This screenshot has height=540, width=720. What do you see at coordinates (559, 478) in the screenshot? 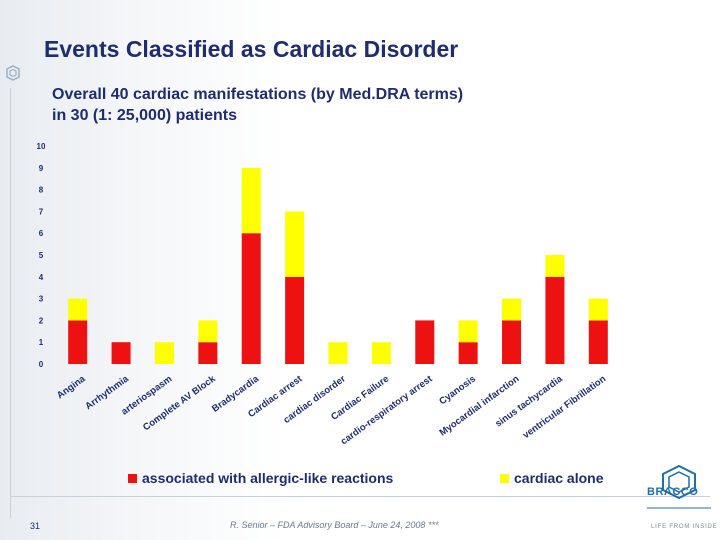
I see `legend-alone-label: cardiac alone` at bounding box center [559, 478].